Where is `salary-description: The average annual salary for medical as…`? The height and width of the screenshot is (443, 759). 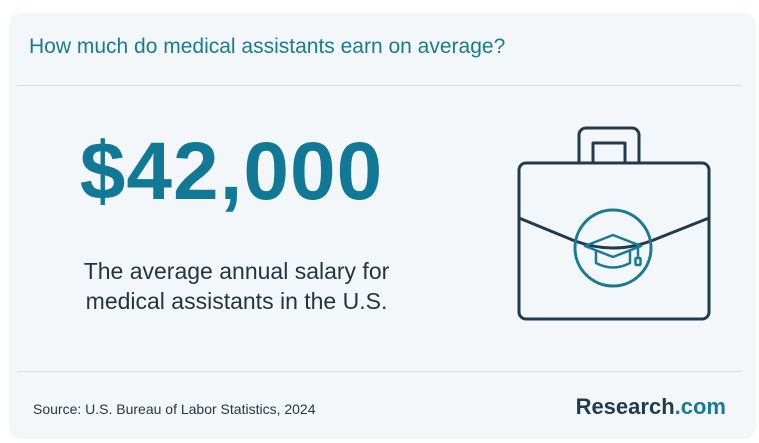
salary-description: The average annual salary for medical as… is located at coordinates (236, 286).